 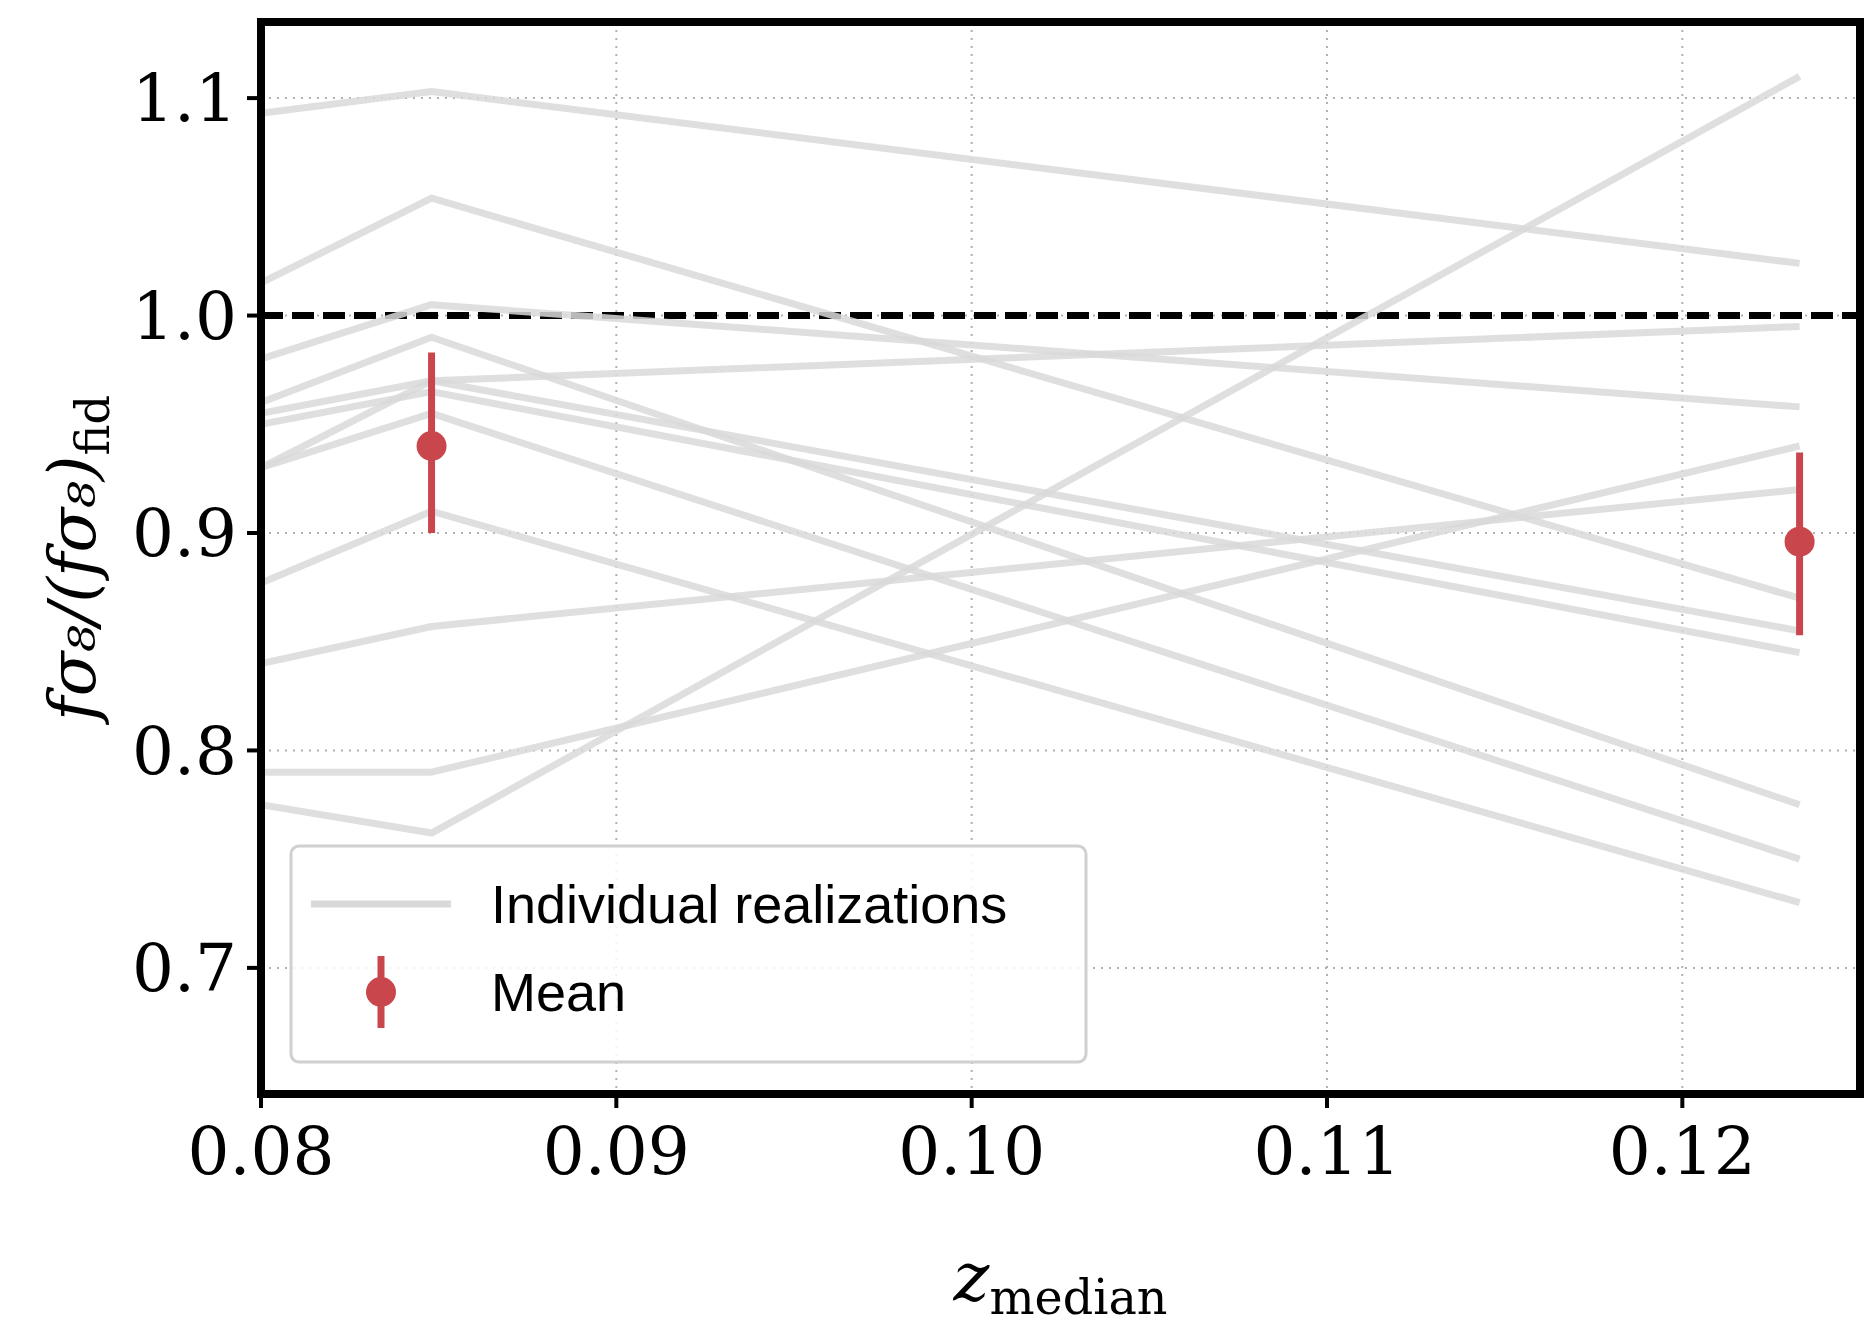 I want to click on y-tick-label: 0.9, so click(x=184, y=534).